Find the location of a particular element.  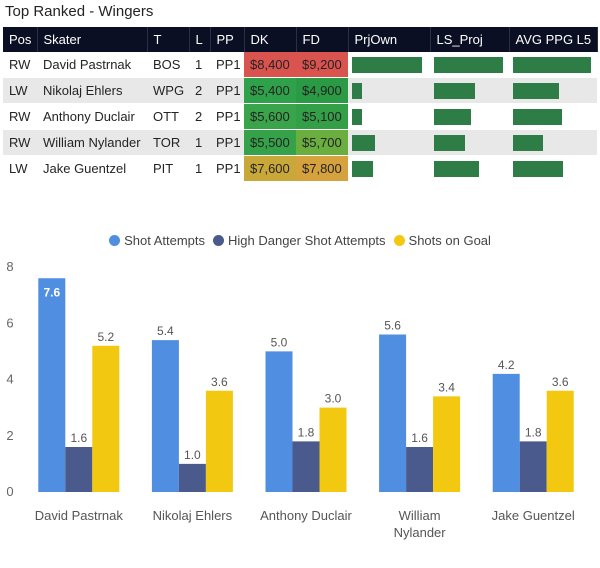

legend-item: Shots on Goal is located at coordinates (442, 240).